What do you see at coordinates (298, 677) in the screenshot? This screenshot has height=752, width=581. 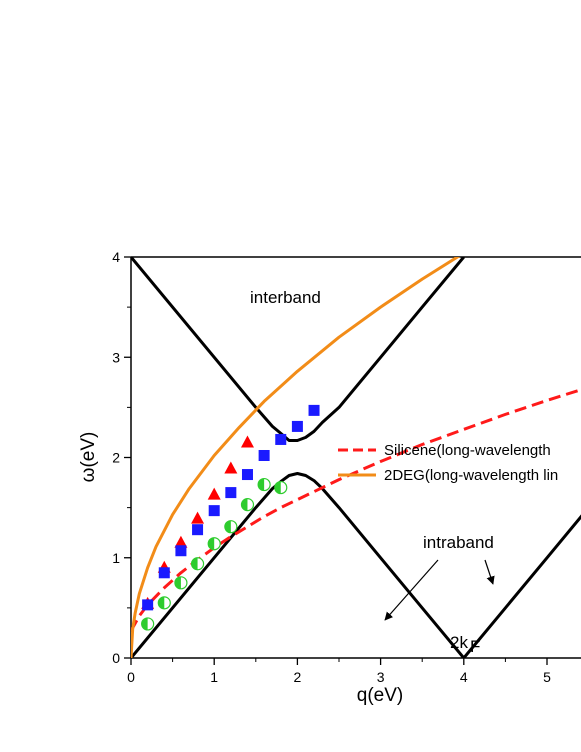 I see `x-tick-label-2: 2` at bounding box center [298, 677].